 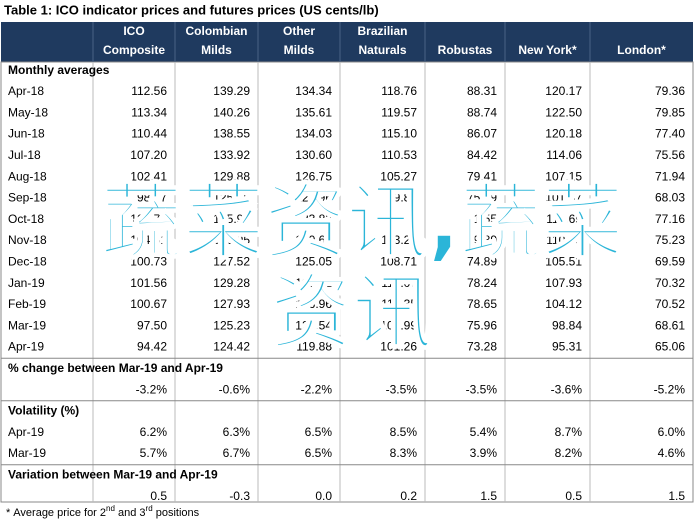 I want to click on footnote-text: nd, so click(x=110, y=508).